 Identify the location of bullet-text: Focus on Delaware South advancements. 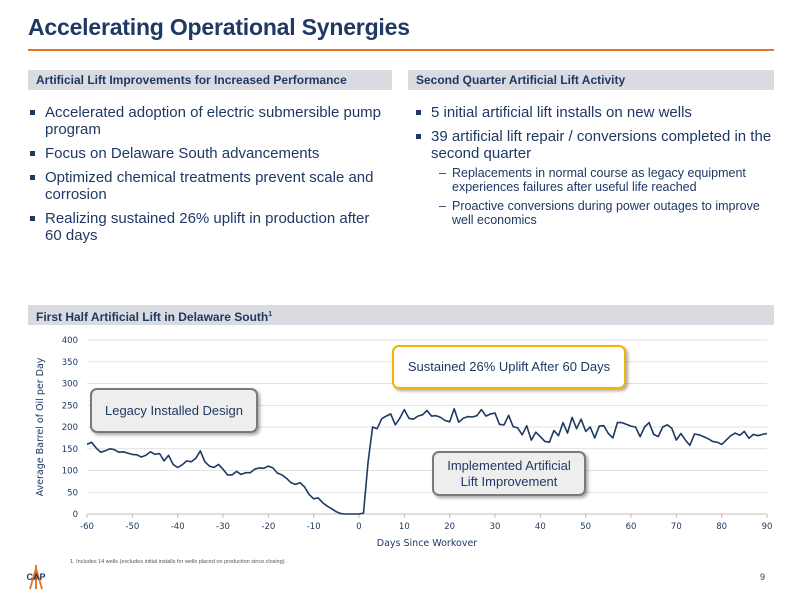
(182, 153).